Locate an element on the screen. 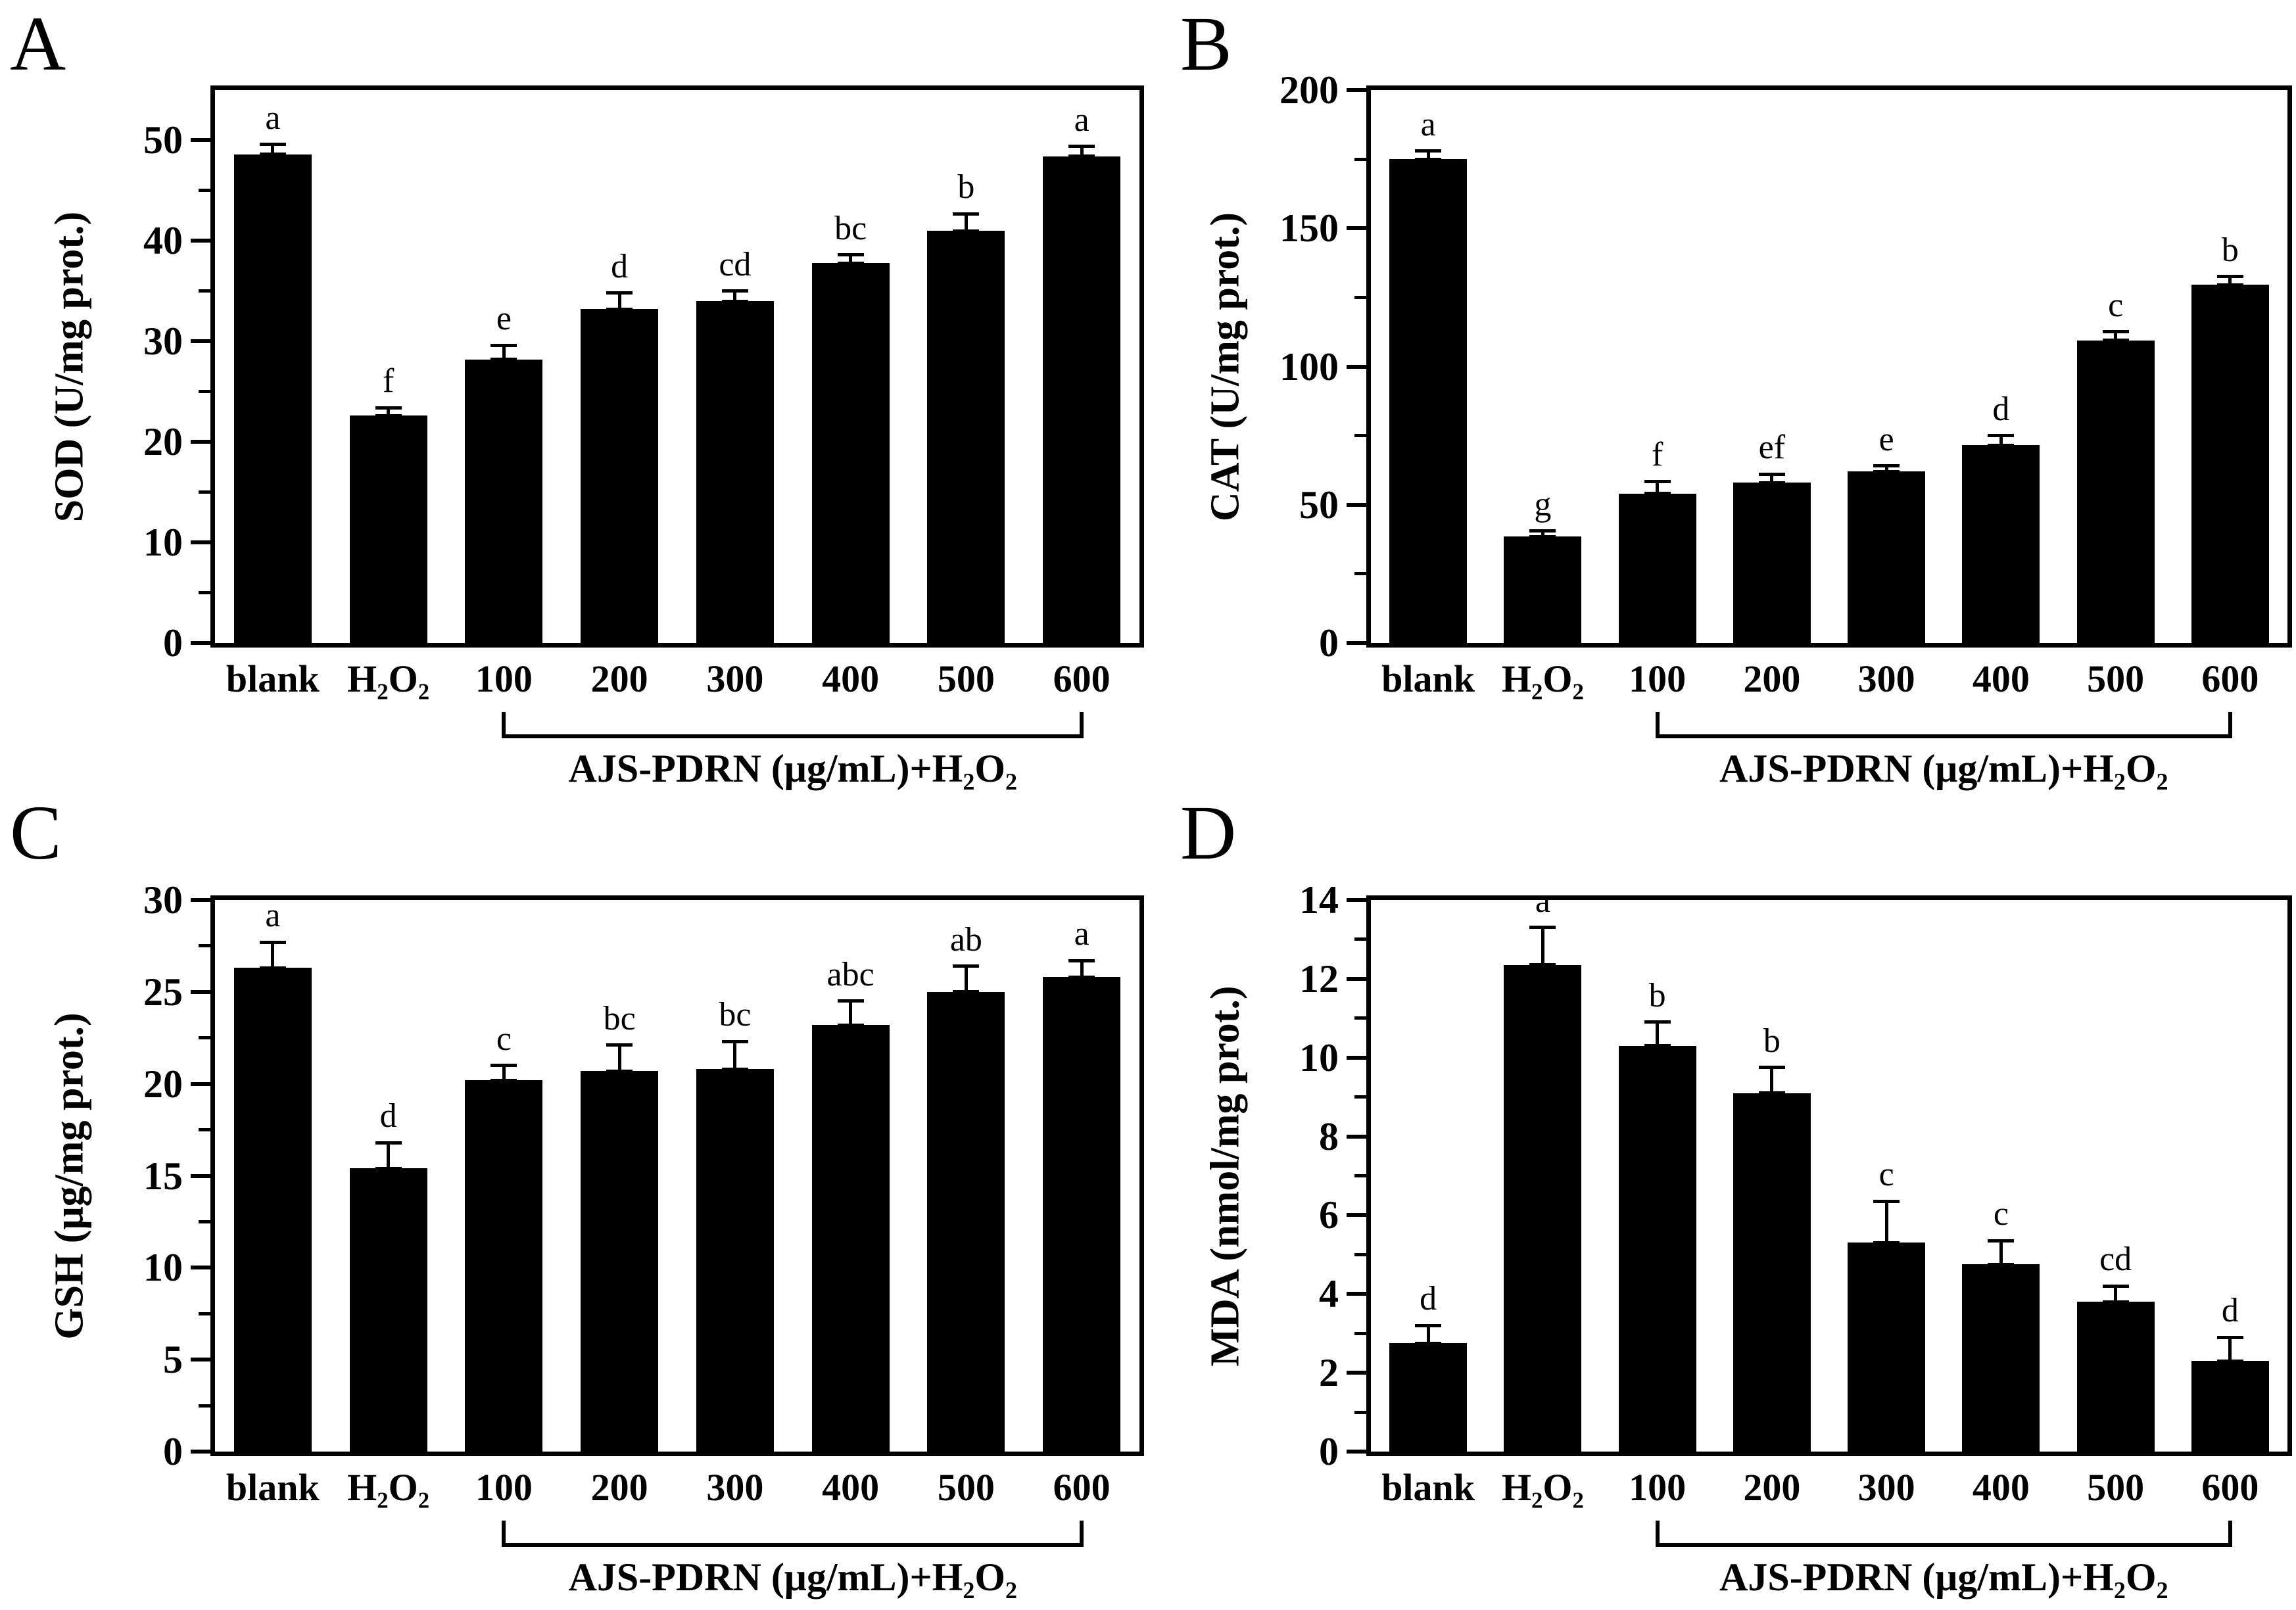 The width and height of the screenshot is (2296, 1610). x-category-label: 100 is located at coordinates (504, 678).